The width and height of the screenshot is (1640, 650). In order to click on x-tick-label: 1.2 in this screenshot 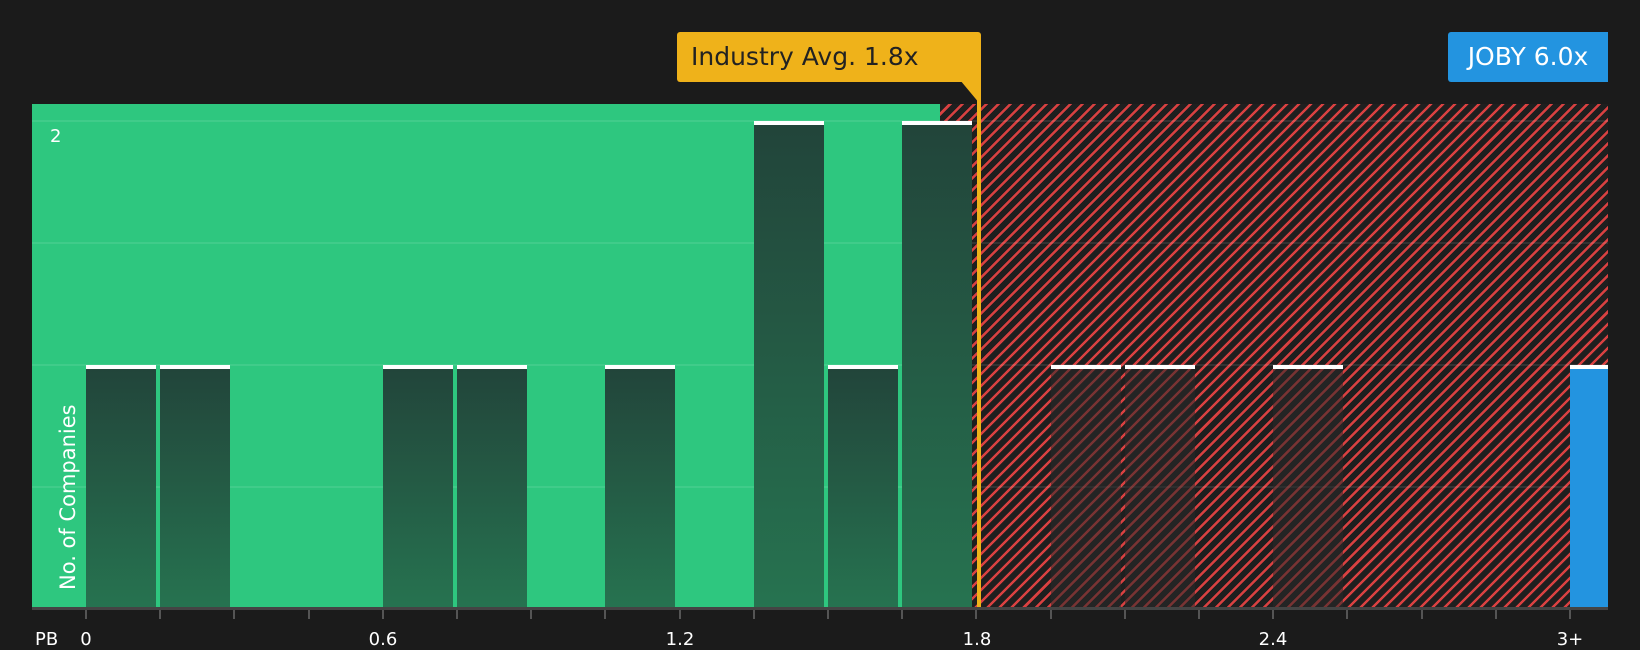, I will do `click(680, 639)`.